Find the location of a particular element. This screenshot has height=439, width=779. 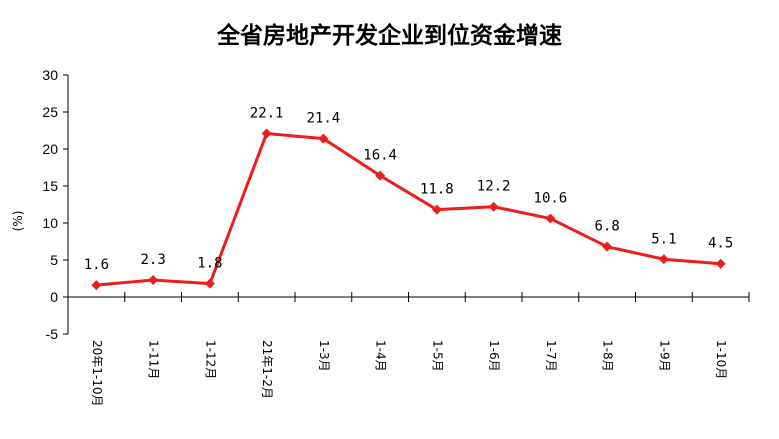

data-label: 2.3 is located at coordinates (152, 260).